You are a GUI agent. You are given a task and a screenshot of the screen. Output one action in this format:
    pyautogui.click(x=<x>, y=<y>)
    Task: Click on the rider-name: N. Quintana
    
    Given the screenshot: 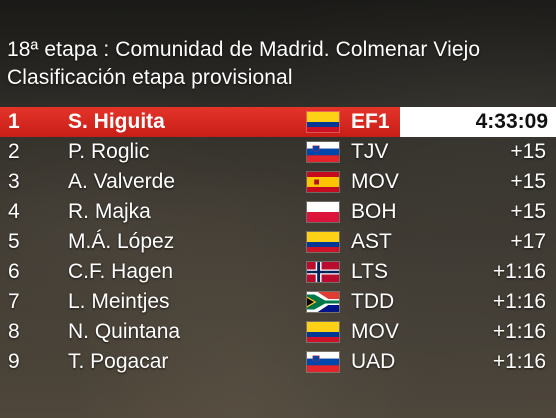 What is the action you would take?
    pyautogui.click(x=124, y=331)
    